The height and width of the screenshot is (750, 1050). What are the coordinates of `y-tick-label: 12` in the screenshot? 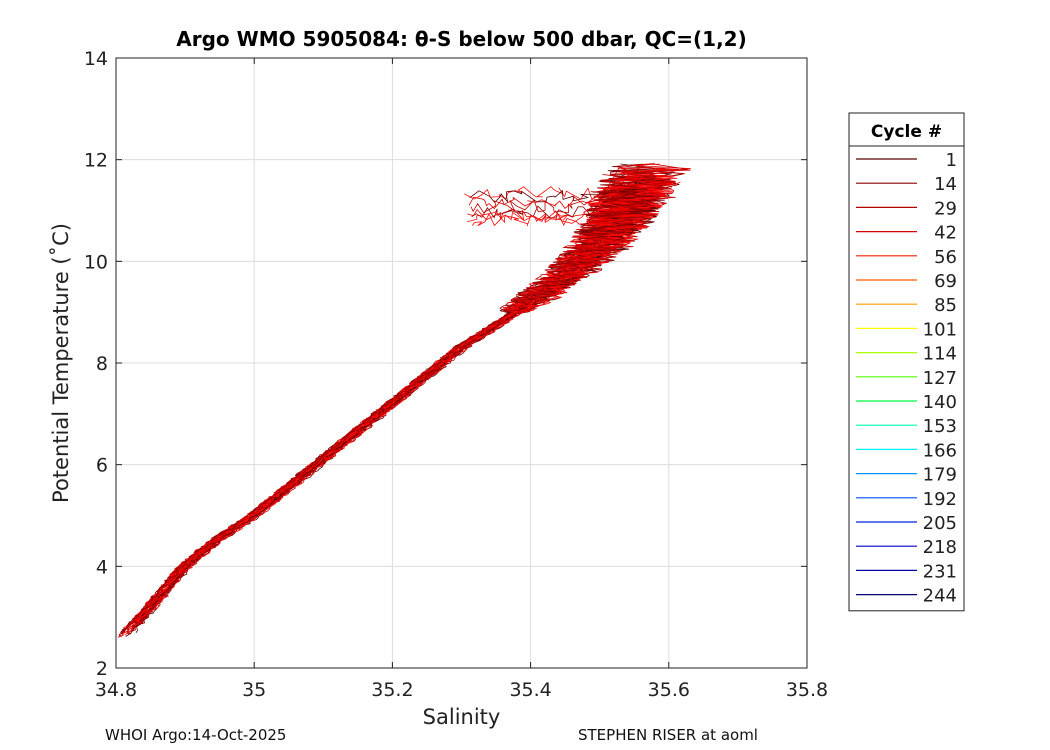 It's located at (96, 161).